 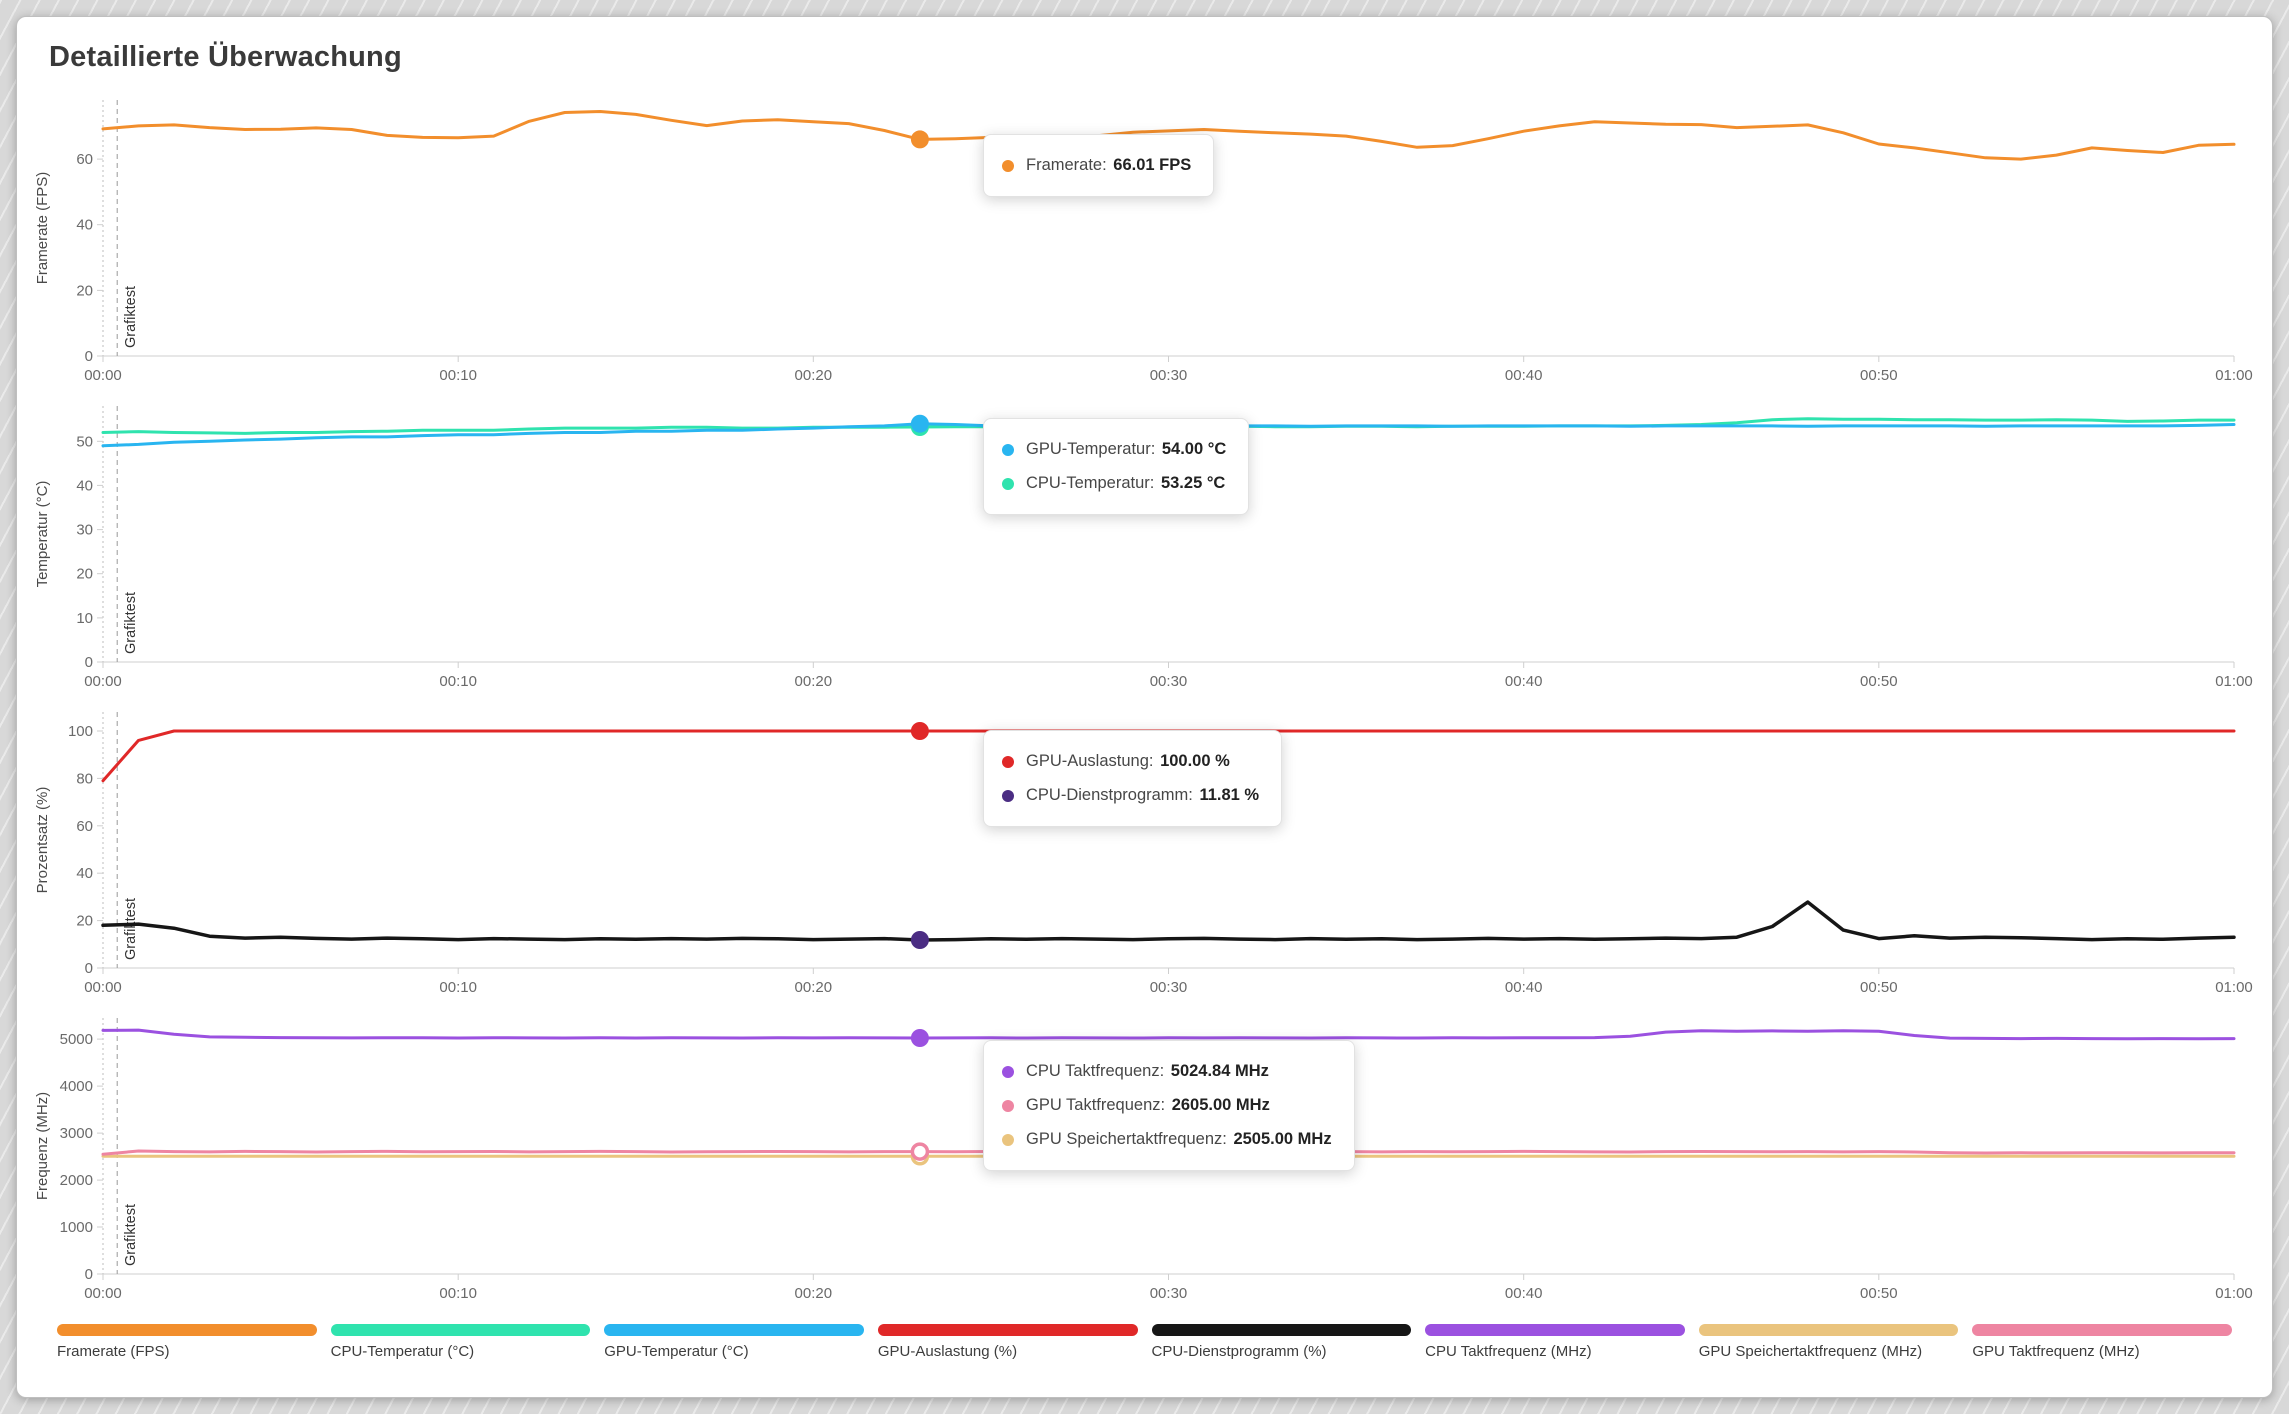 I want to click on legend-label: Framerate (FPS), so click(x=113, y=1351).